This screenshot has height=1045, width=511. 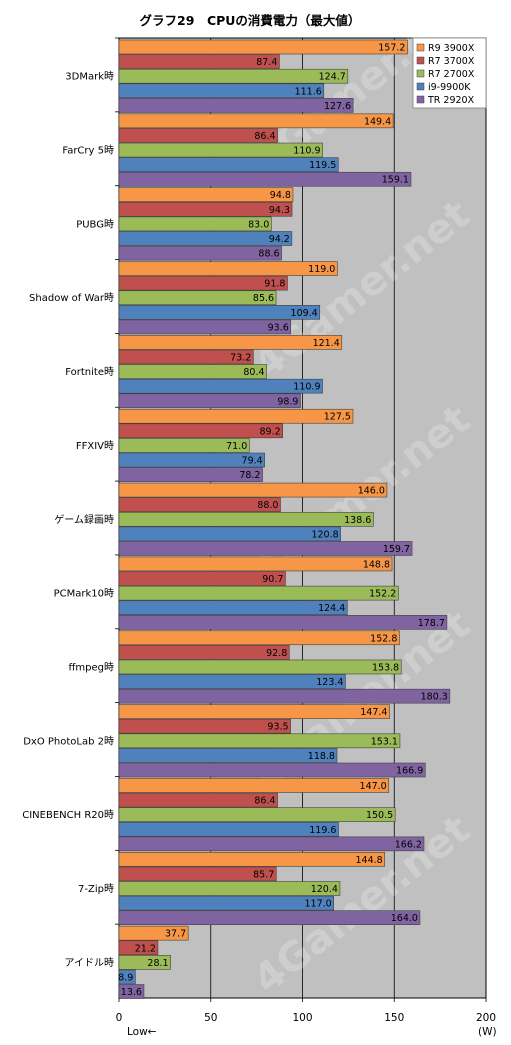 What do you see at coordinates (391, 48) in the screenshot?
I see `data-label: 157.2` at bounding box center [391, 48].